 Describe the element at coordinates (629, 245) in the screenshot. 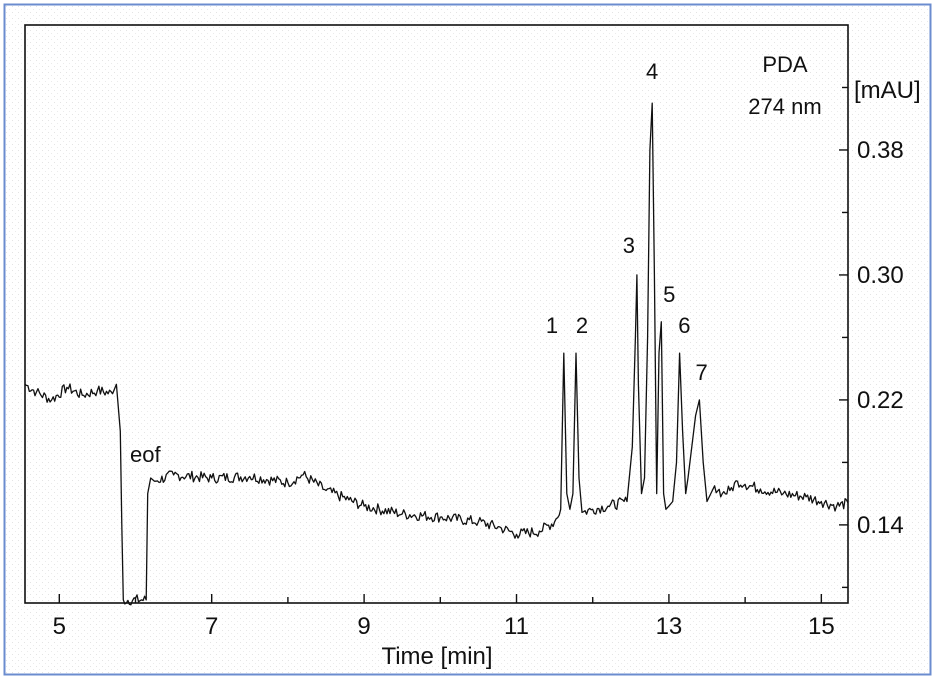

I see `peak-label: 3` at that location.